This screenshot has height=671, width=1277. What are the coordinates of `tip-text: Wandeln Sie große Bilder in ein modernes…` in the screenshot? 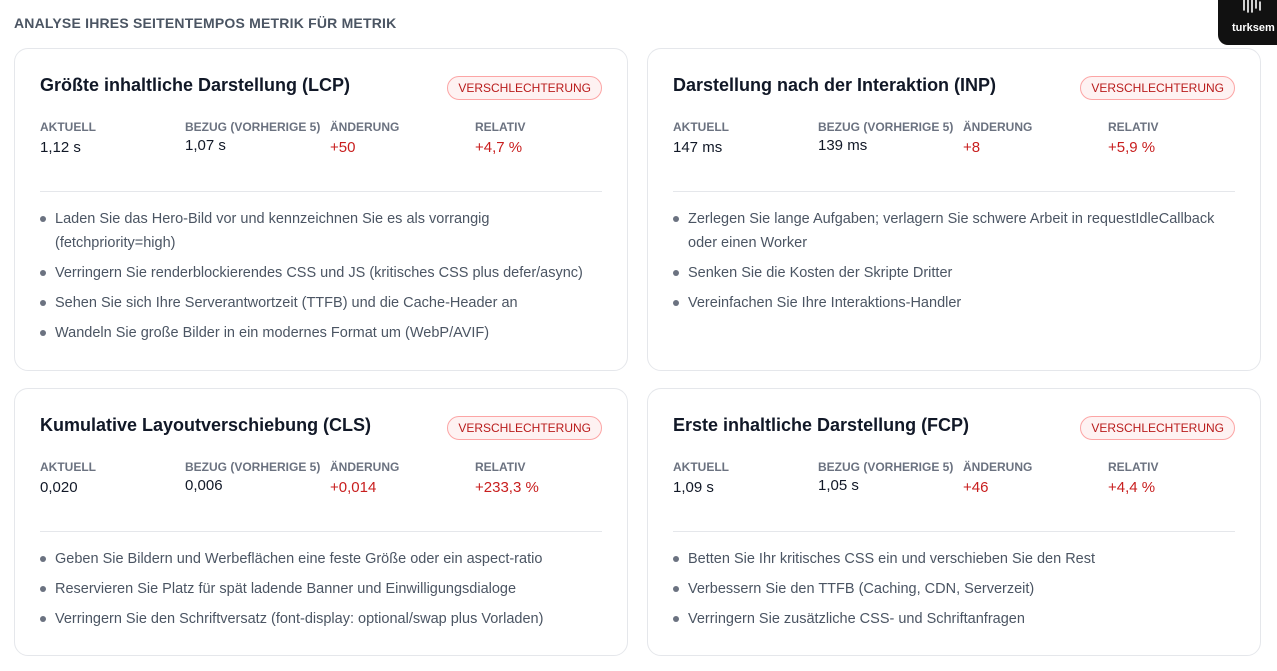 It's located at (272, 333).